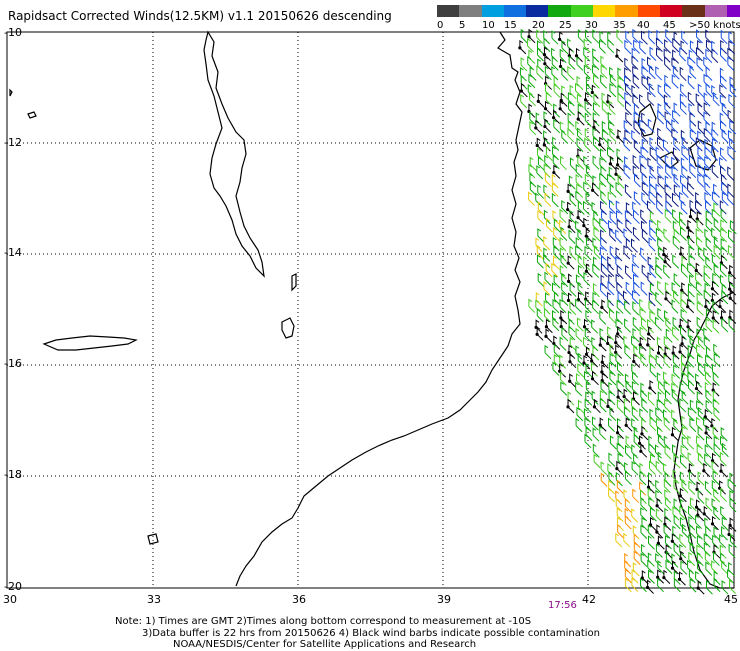 The height and width of the screenshot is (651, 740). Describe the element at coordinates (294, 282) in the screenshot. I see `lake-chiuta-shore` at that location.